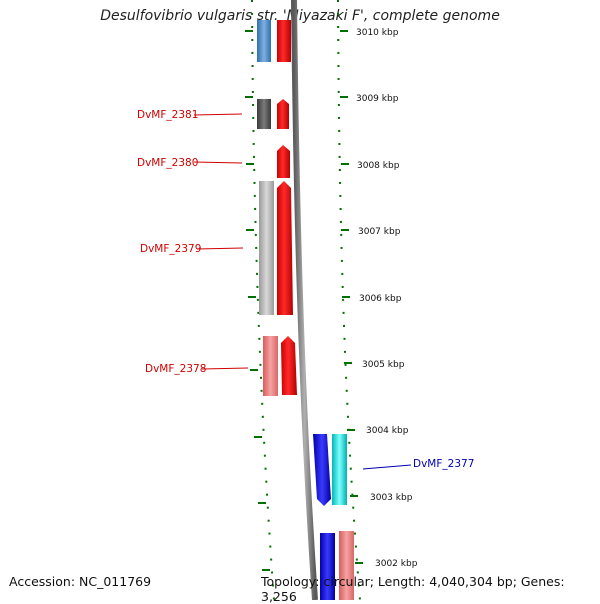 The width and height of the screenshot is (600, 604). What do you see at coordinates (377, 33) in the screenshot?
I see `scale-label-3010: 3010 kbp` at bounding box center [377, 33].